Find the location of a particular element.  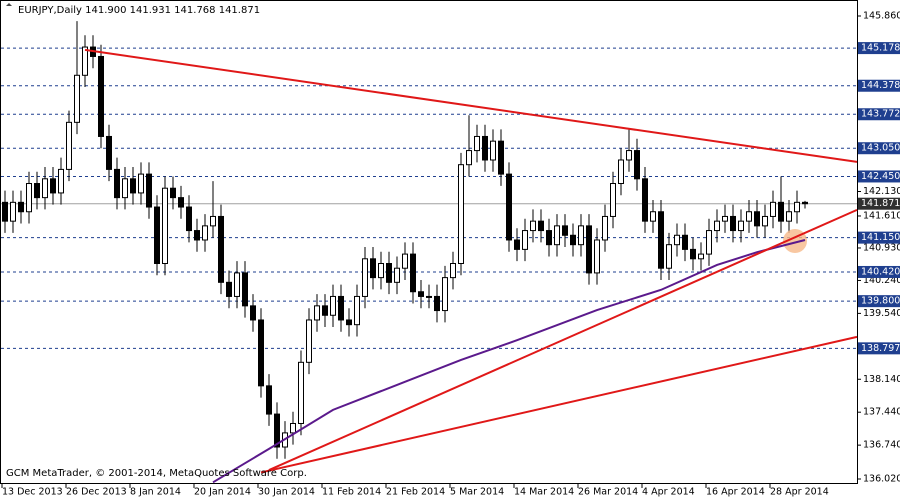

y-tick-label: 140.240 is located at coordinates (881, 280).